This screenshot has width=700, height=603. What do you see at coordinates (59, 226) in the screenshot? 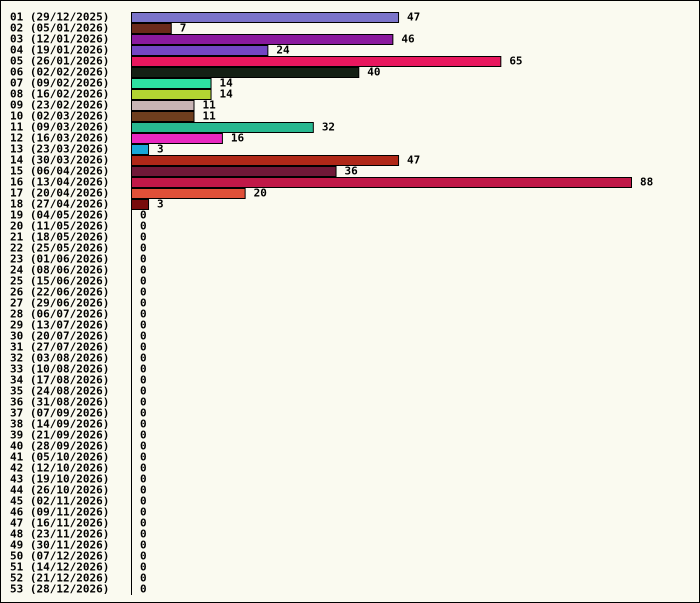
I see `category-label: 20 (11/05/2026)` at bounding box center [59, 226].